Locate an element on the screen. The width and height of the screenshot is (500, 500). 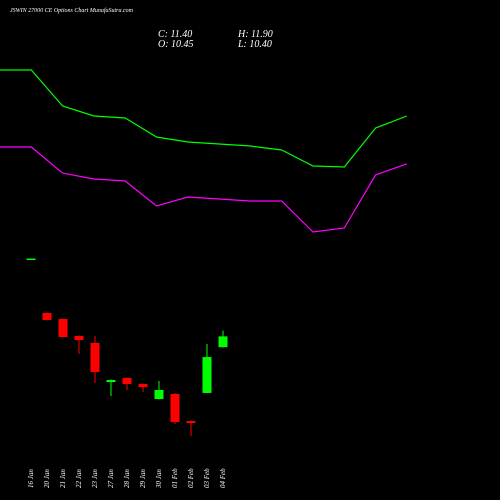
x-tick-label: 02 Feb is located at coordinates (191, 478).